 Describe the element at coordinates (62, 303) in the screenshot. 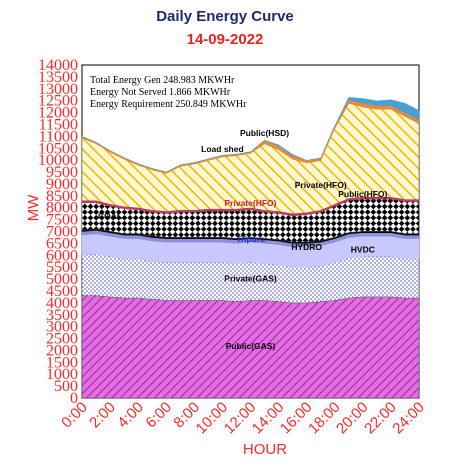

I see `y-tick-label: 4000` at that location.